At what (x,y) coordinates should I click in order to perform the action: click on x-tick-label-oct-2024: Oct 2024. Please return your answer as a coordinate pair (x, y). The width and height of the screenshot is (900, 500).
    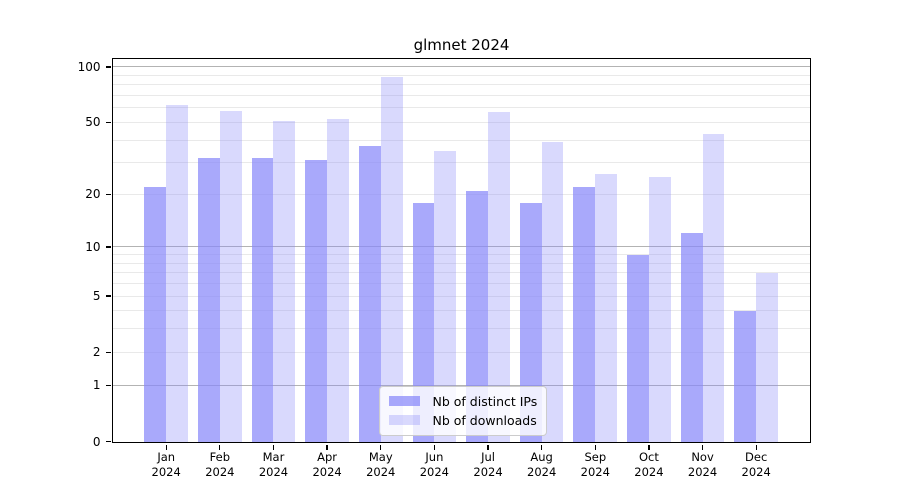
    Looking at the image, I should click on (648, 465).